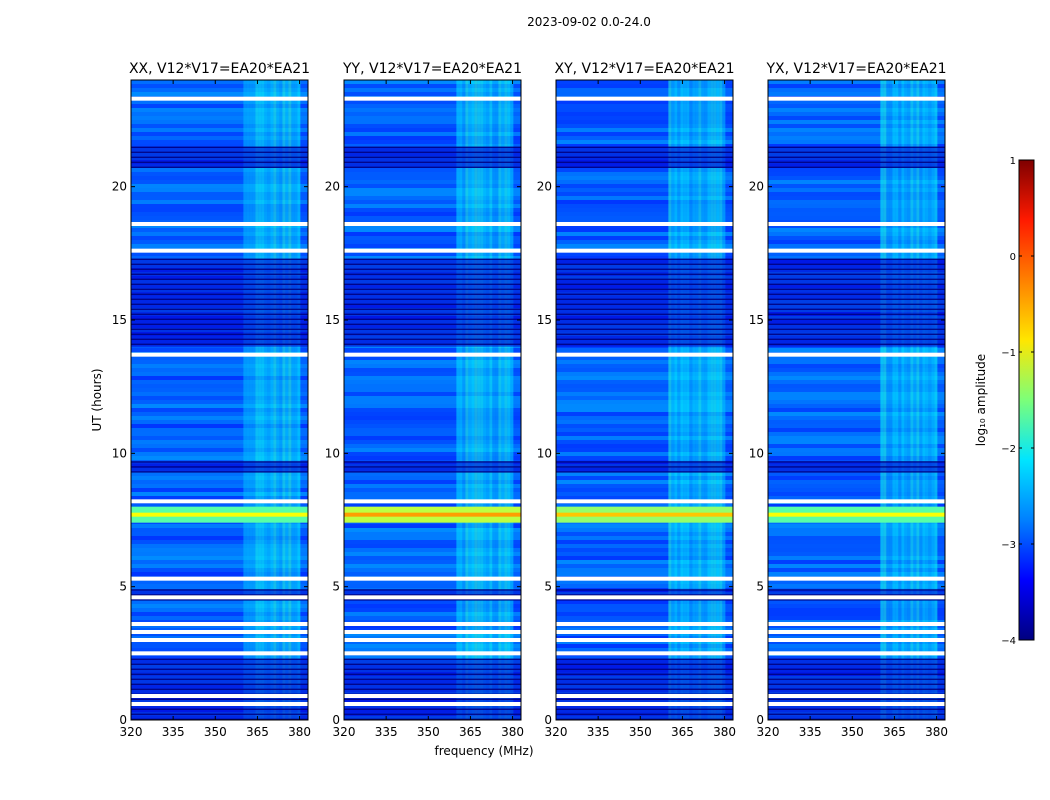 The width and height of the screenshot is (1050, 800). Describe the element at coordinates (544, 453) in the screenshot. I see `y-tick-label: 10` at that location.